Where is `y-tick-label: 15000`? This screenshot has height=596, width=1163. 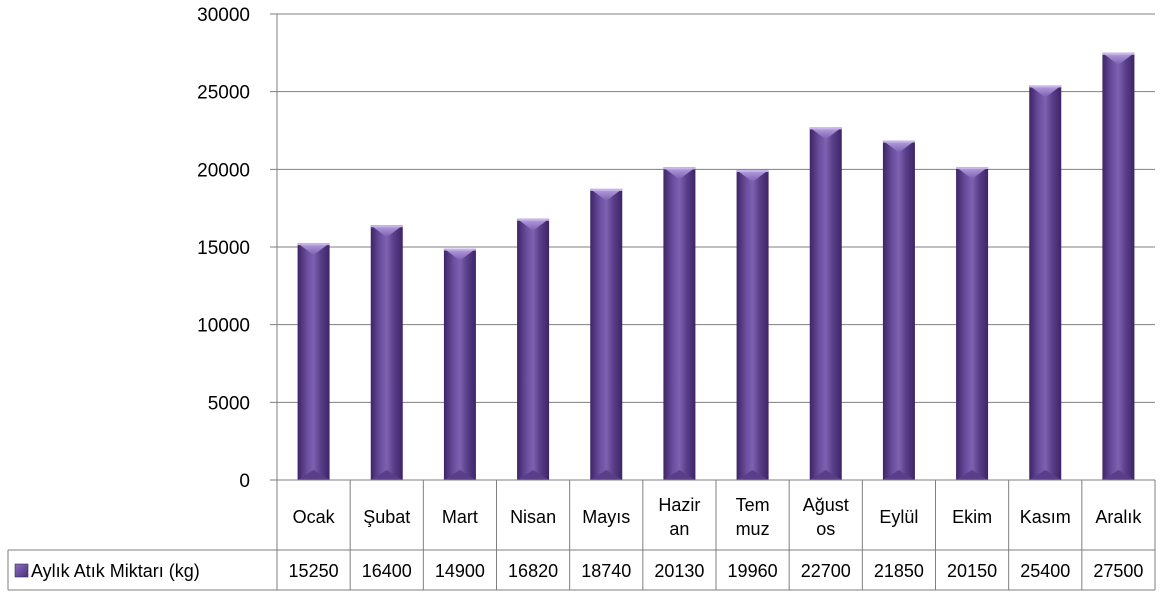 y-tick-label: 15000 is located at coordinates (223, 248).